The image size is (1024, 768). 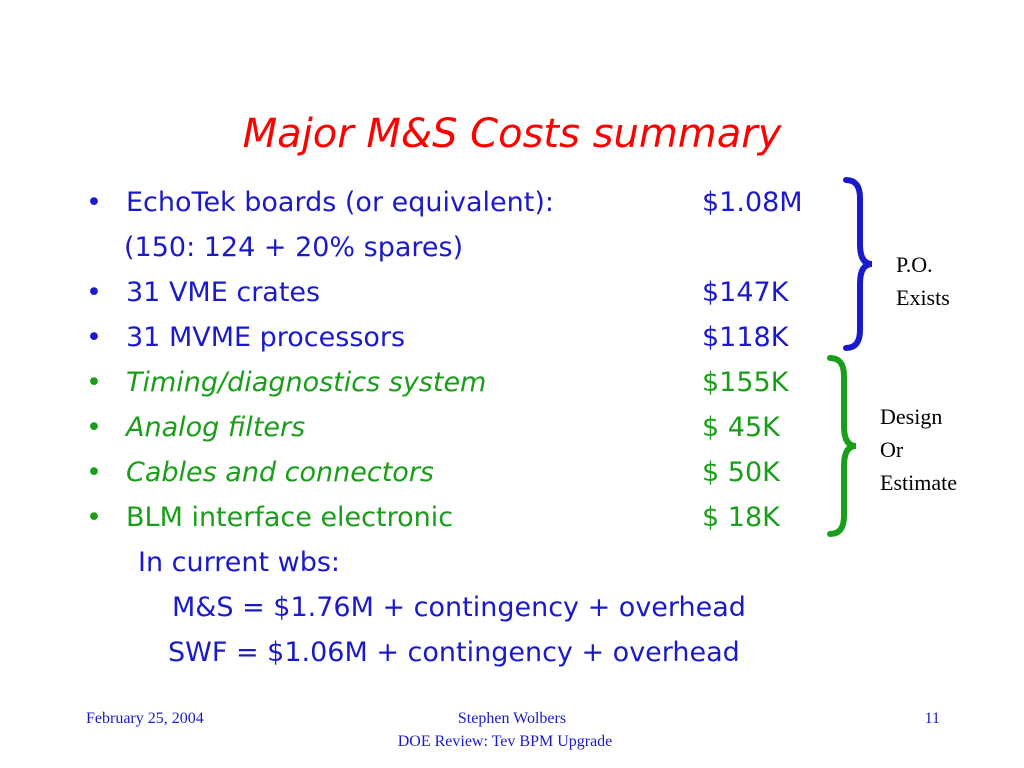 What do you see at coordinates (294, 247) in the screenshot?
I see `echotek-note: (150: 124 + 20% spares)` at bounding box center [294, 247].